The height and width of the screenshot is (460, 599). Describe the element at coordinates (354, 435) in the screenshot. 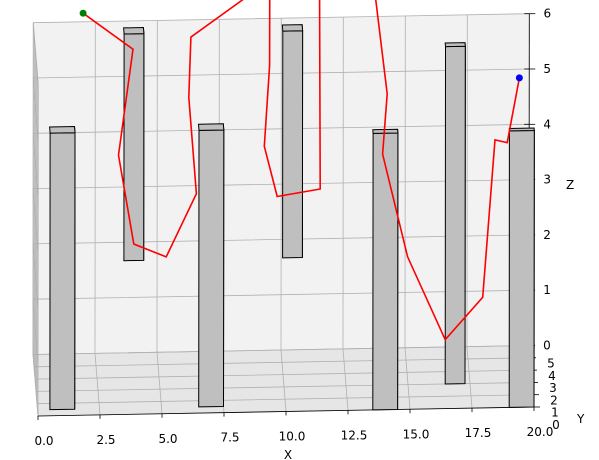

I see `x-tick-label: 12.5` at that location.